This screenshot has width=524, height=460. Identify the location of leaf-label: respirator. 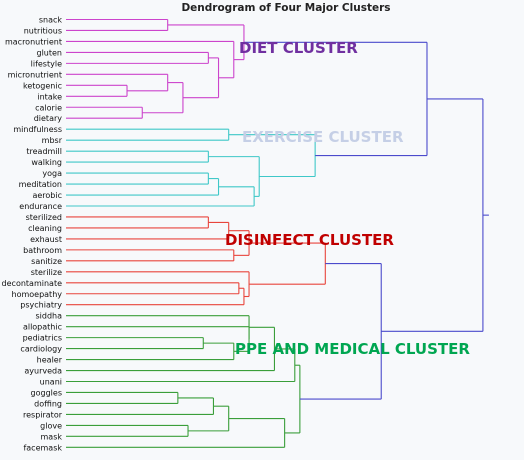
(43, 414).